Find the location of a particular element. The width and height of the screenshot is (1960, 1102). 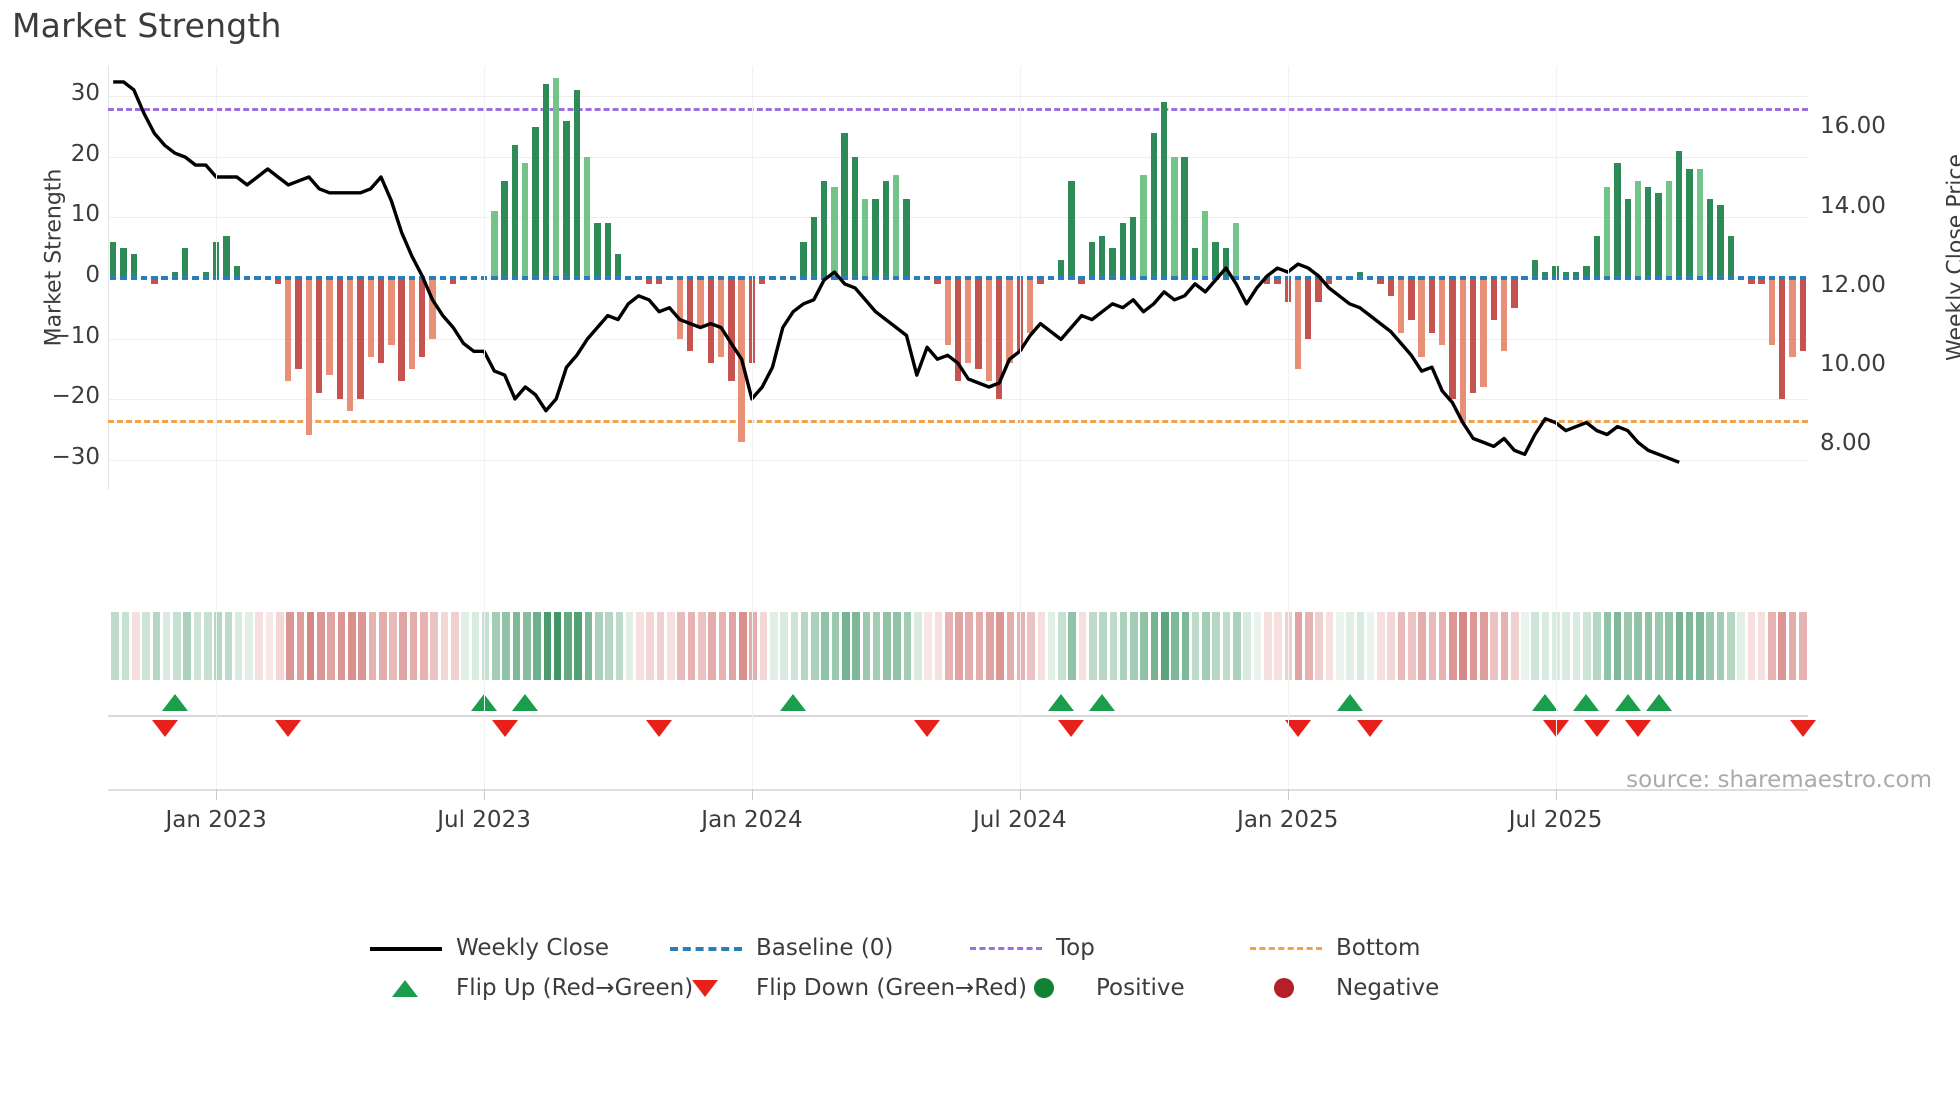

legend-item: Flip Up (Red→Green) is located at coordinates (531, 988).